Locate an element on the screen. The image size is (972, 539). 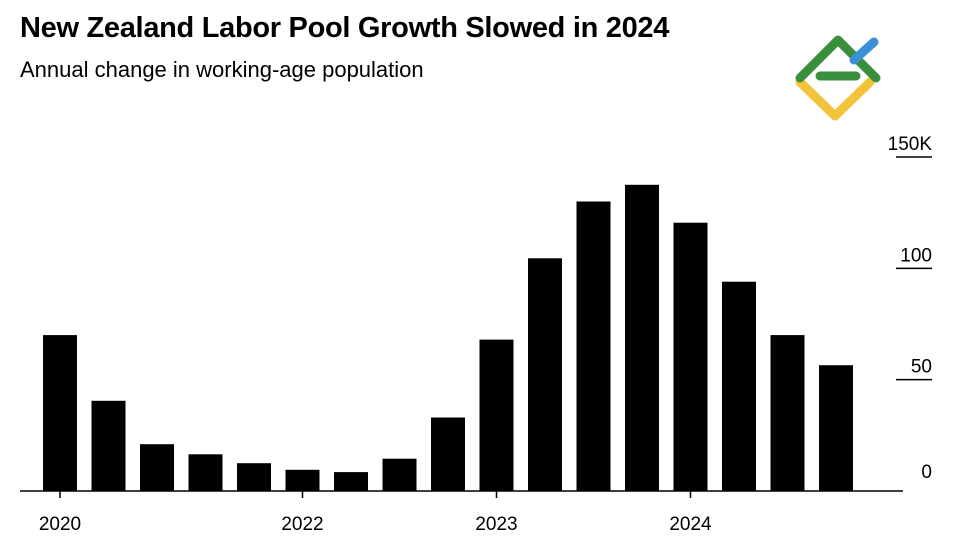
logo-blue-stroke is located at coordinates (864, 51).